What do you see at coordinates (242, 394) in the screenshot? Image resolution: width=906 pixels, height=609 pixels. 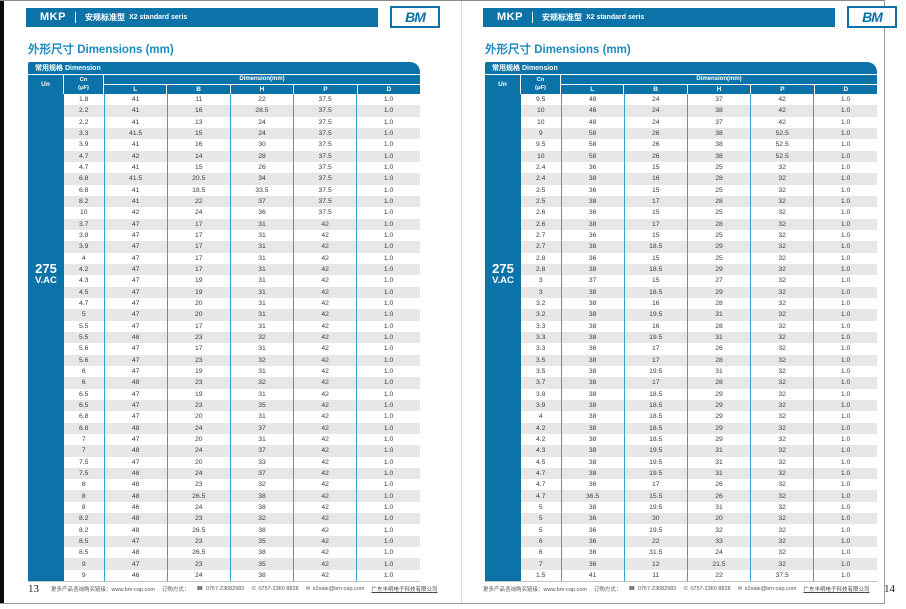 I see `table-row: 6.5 47 19 31 42 1.0` at bounding box center [242, 394].